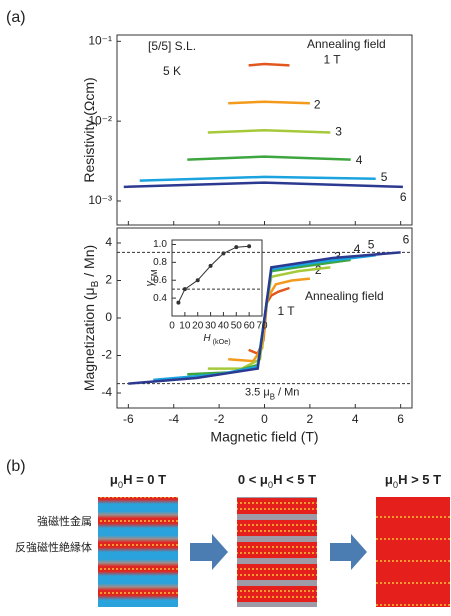  I want to click on state-title: 0 < μ0H < 5 T, so click(277, 481).